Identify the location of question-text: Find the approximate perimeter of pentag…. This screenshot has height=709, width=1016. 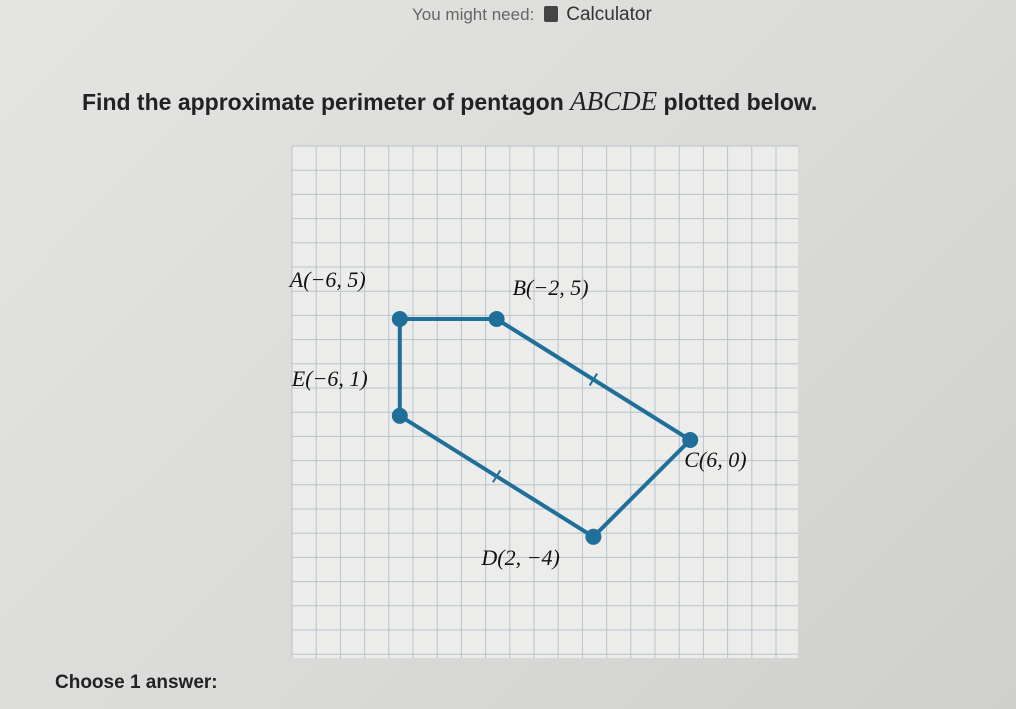
(326, 102).